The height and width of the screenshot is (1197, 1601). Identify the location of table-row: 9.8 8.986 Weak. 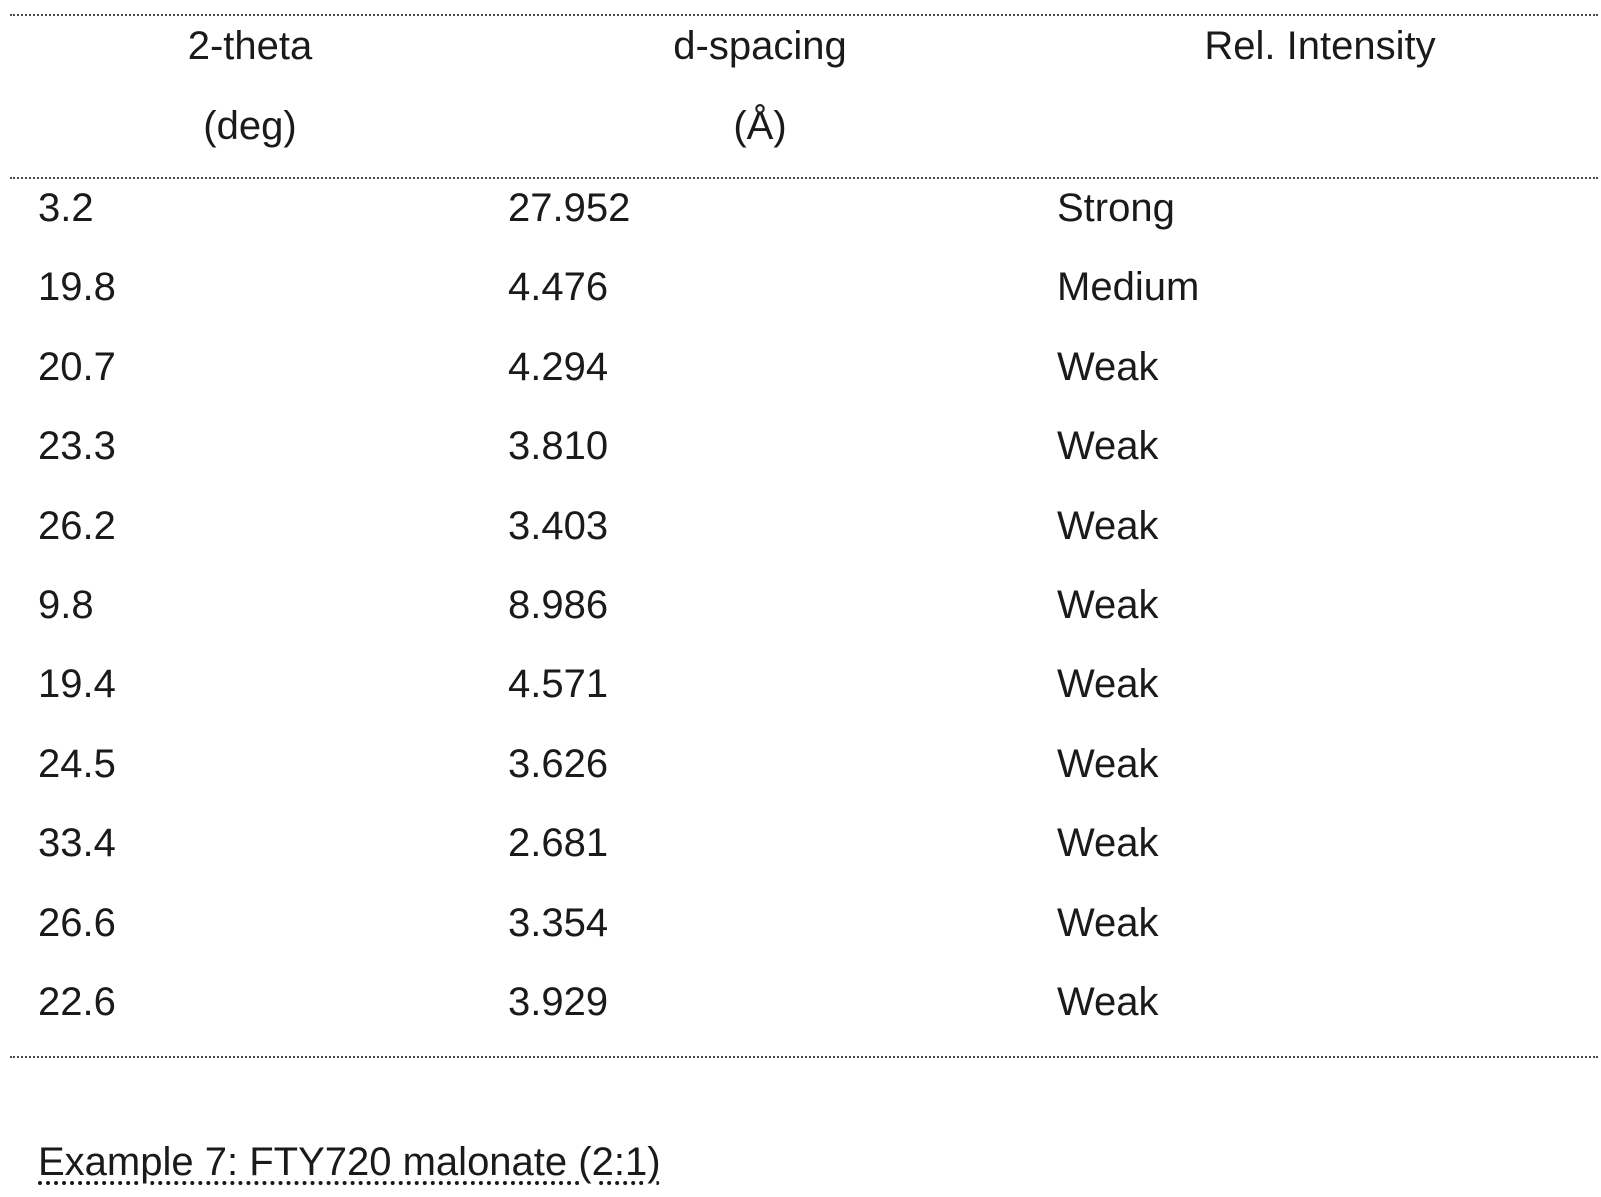
(800, 605).